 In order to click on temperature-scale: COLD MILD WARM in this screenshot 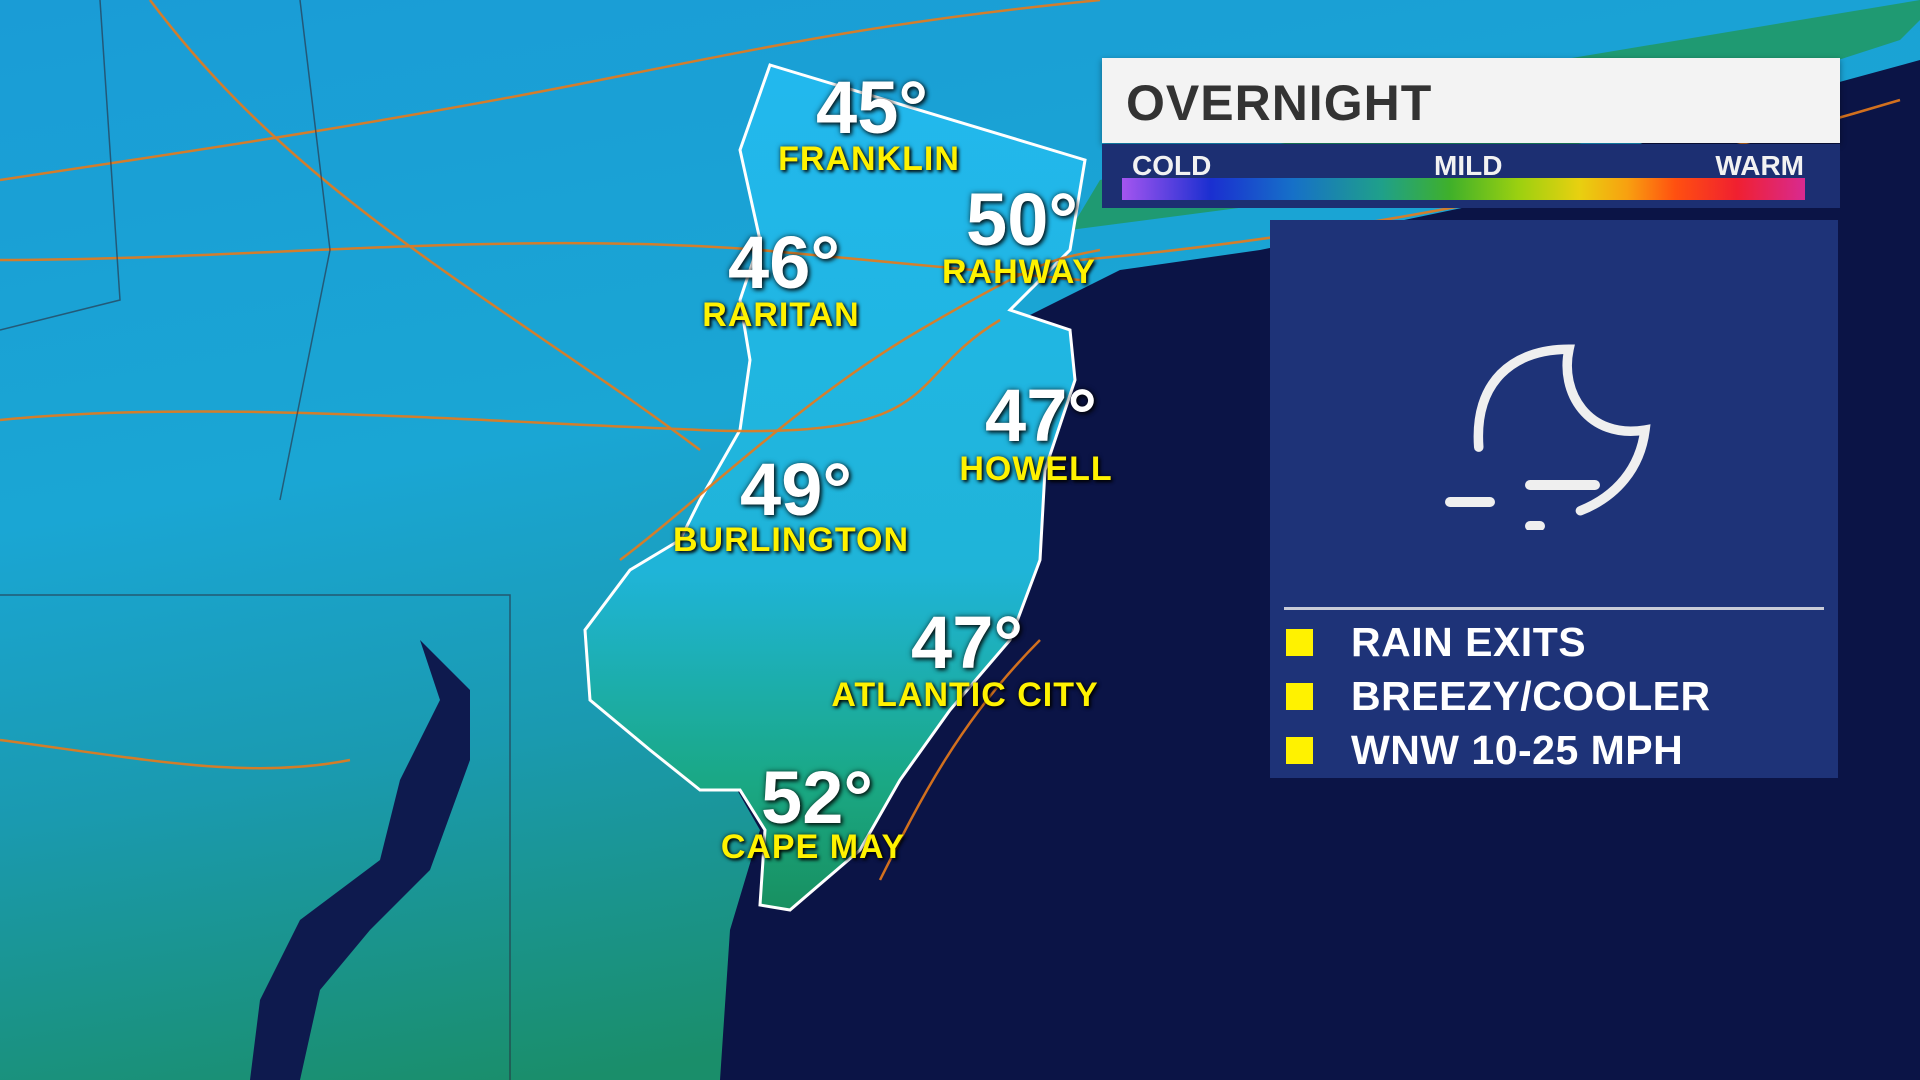, I will do `click(1471, 176)`.